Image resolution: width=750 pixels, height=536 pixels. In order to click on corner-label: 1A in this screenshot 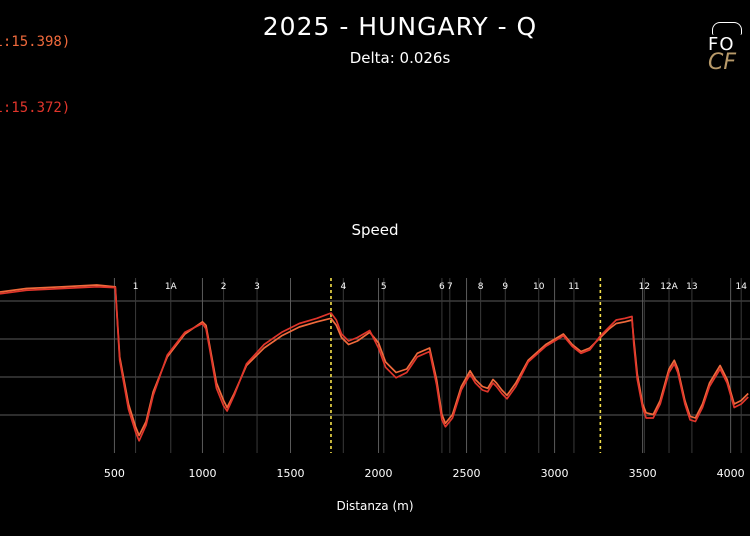, I will do `click(171, 287)`.